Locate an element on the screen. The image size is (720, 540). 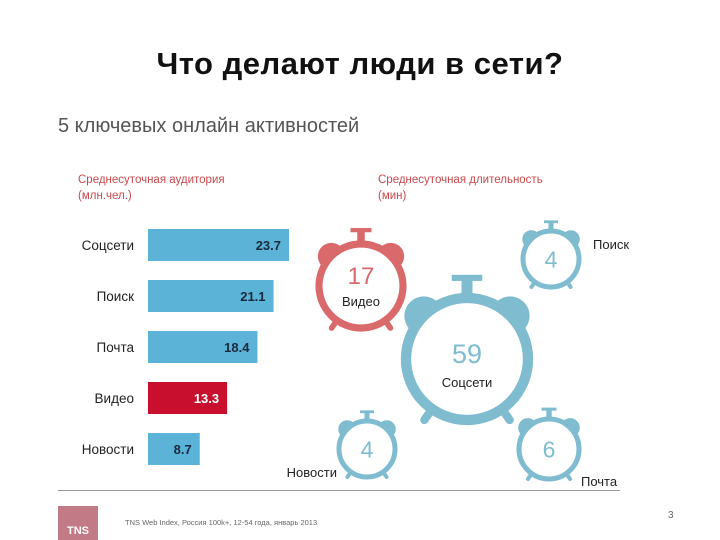
alarm-clock-3: 4 Новости is located at coordinates (342, 445).